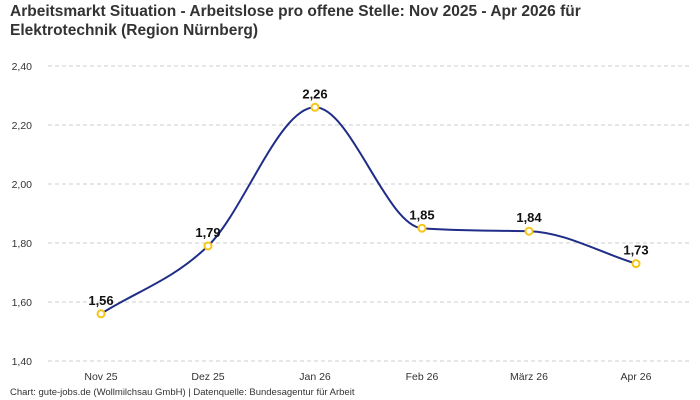  What do you see at coordinates (421, 214) in the screenshot?
I see `data-label: 1,85` at bounding box center [421, 214].